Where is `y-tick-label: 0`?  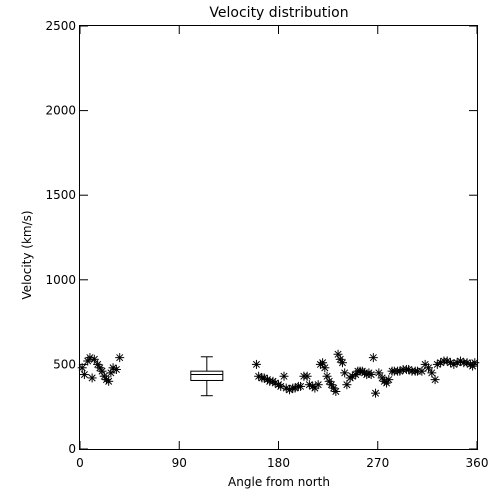
y-tick-label: 0 is located at coordinates (72, 449).